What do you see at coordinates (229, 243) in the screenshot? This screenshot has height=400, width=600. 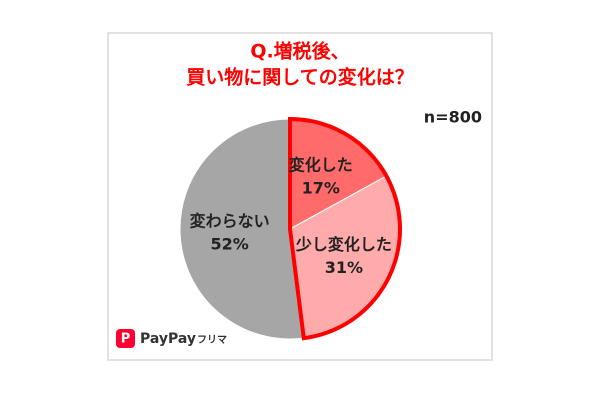 I see `slice-value-label: 52%` at bounding box center [229, 243].